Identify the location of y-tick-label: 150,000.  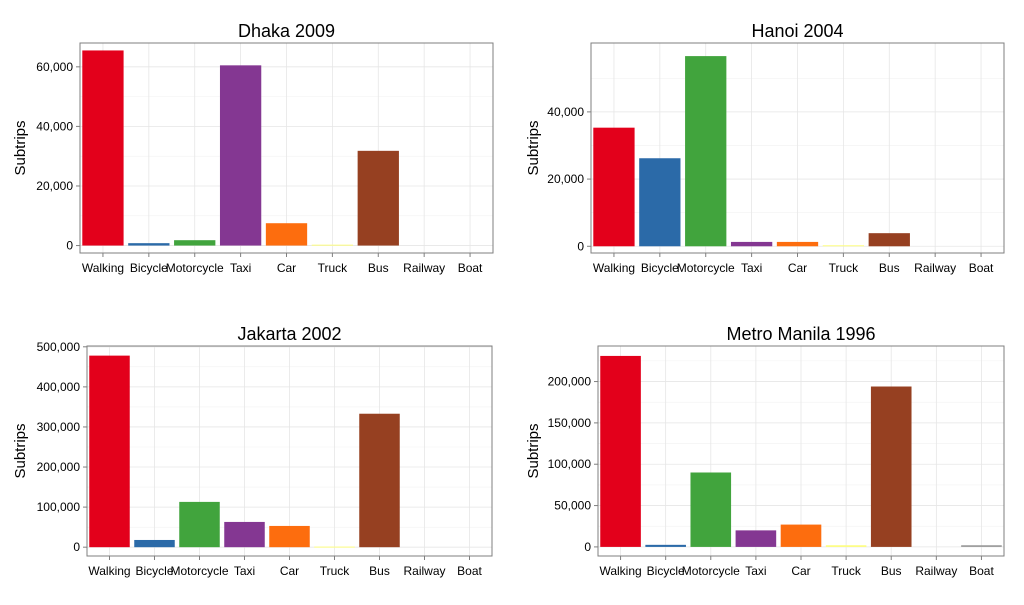
(570, 423).